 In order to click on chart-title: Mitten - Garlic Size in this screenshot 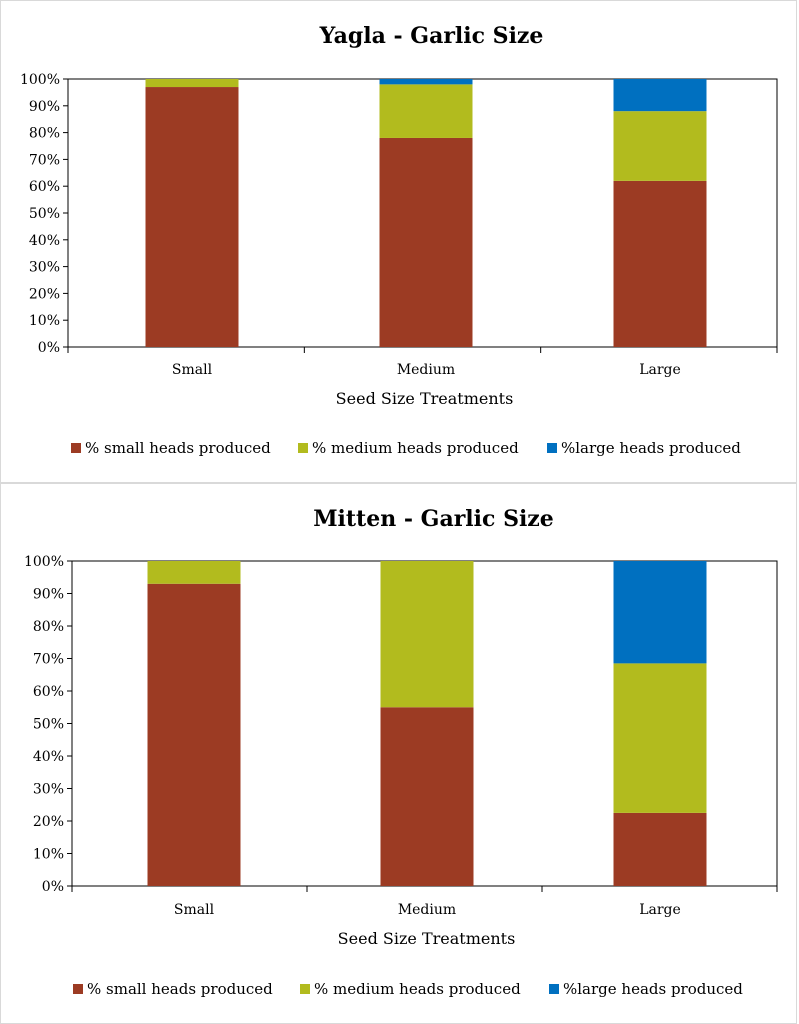, I will do `click(433, 519)`.